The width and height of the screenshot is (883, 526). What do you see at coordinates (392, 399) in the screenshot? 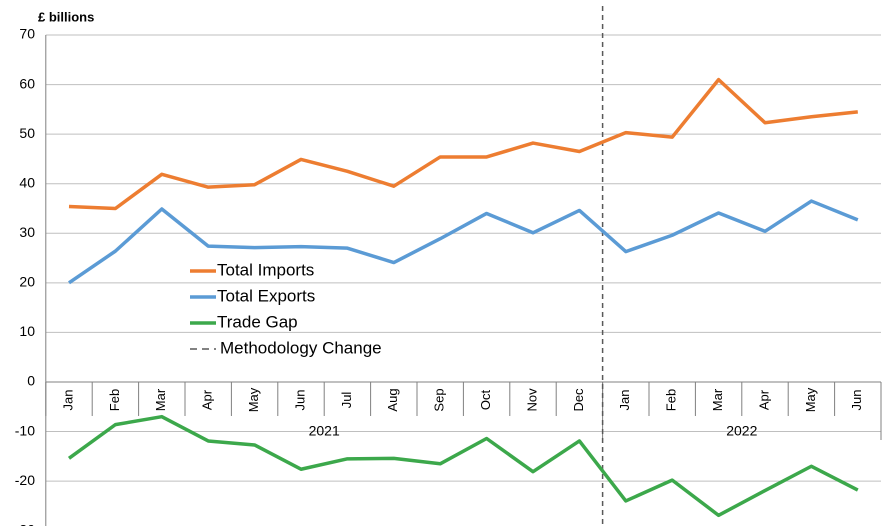
I see `x-tick-label: Aug` at bounding box center [392, 399].